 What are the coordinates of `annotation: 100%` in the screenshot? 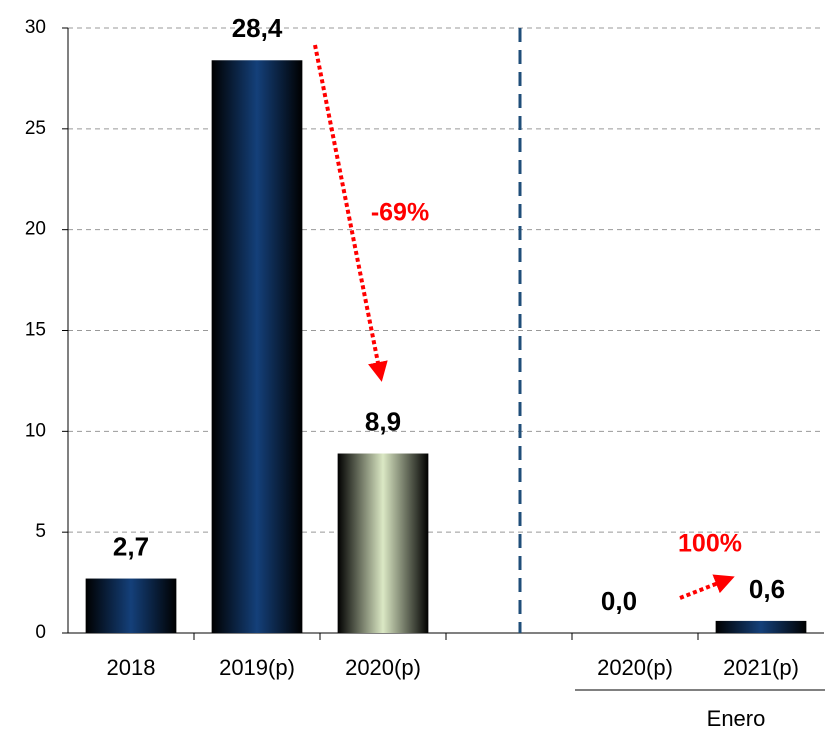 It's located at (710, 544).